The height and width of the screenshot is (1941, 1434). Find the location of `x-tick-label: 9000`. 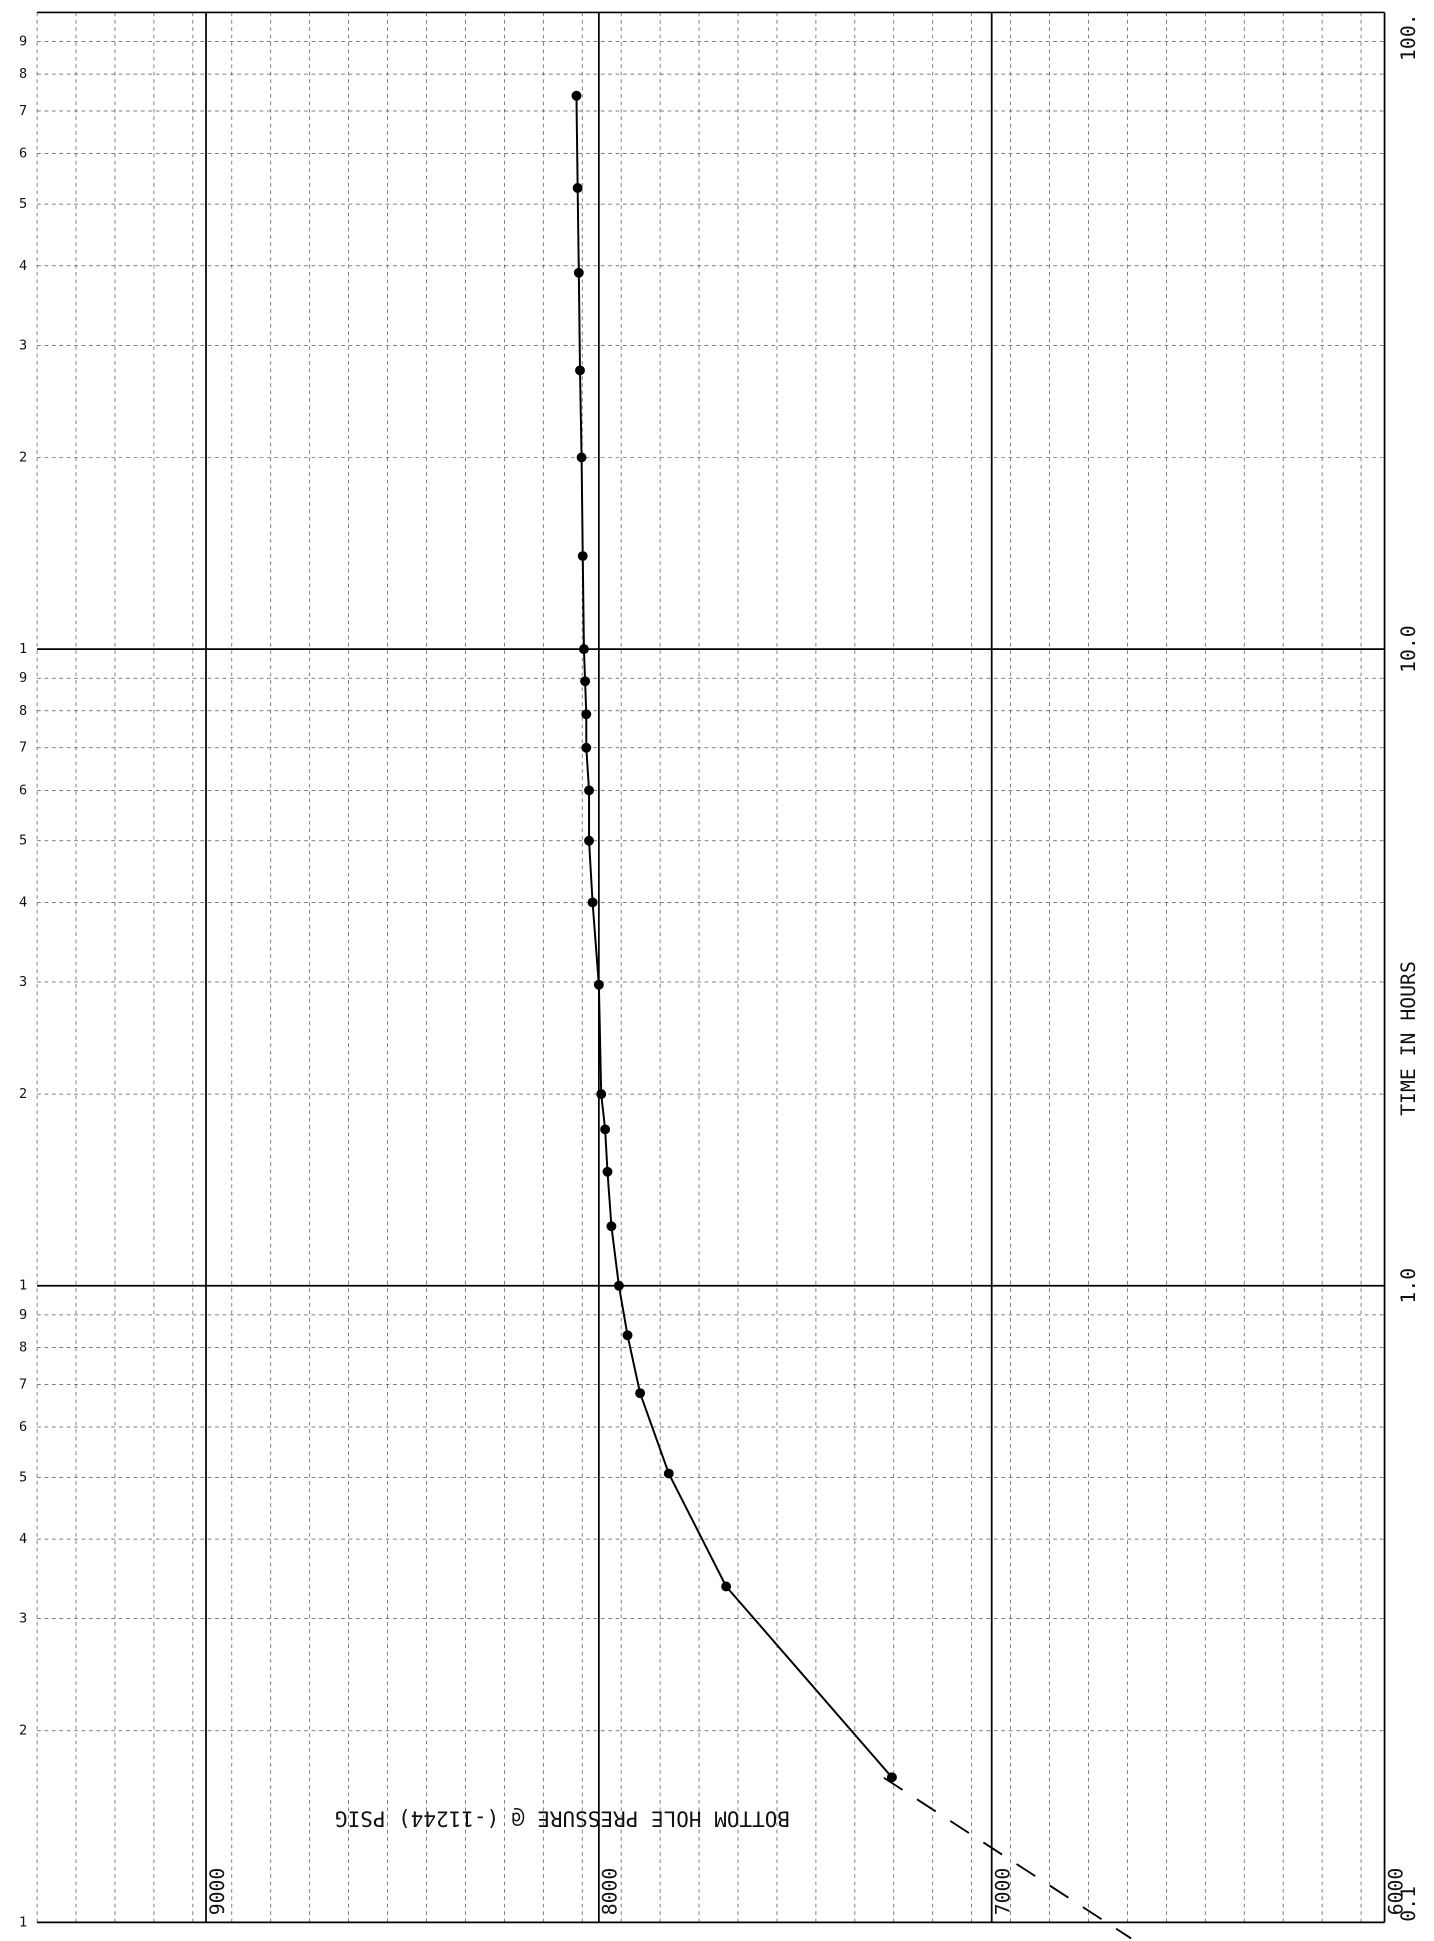

x-tick-label: 9000 is located at coordinates (217, 1892).